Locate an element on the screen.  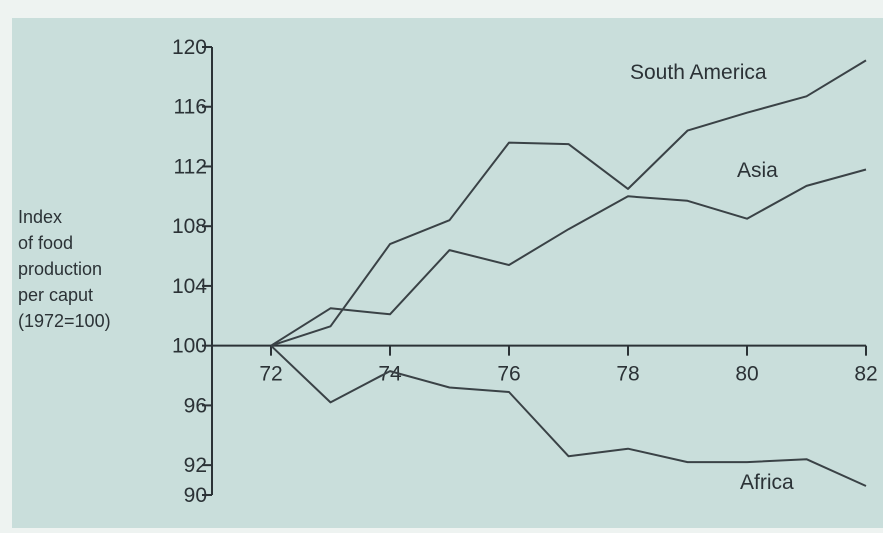
x-tick-label: 76 is located at coordinates (508, 374).